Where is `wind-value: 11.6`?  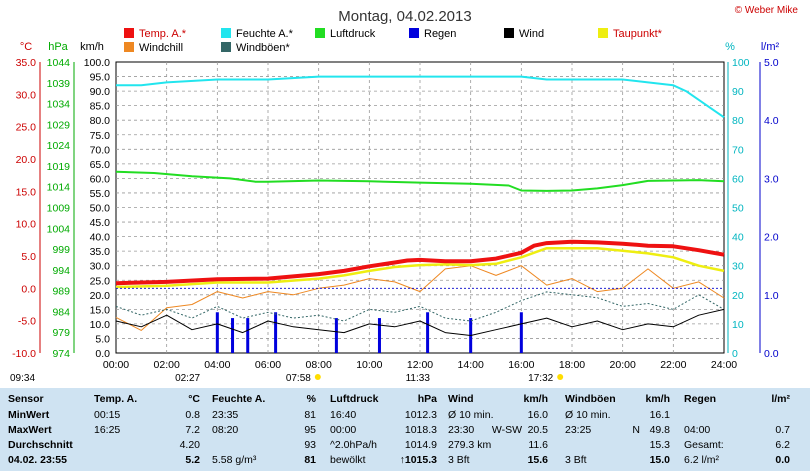
wind-value: 11.6 is located at coordinates (538, 445).